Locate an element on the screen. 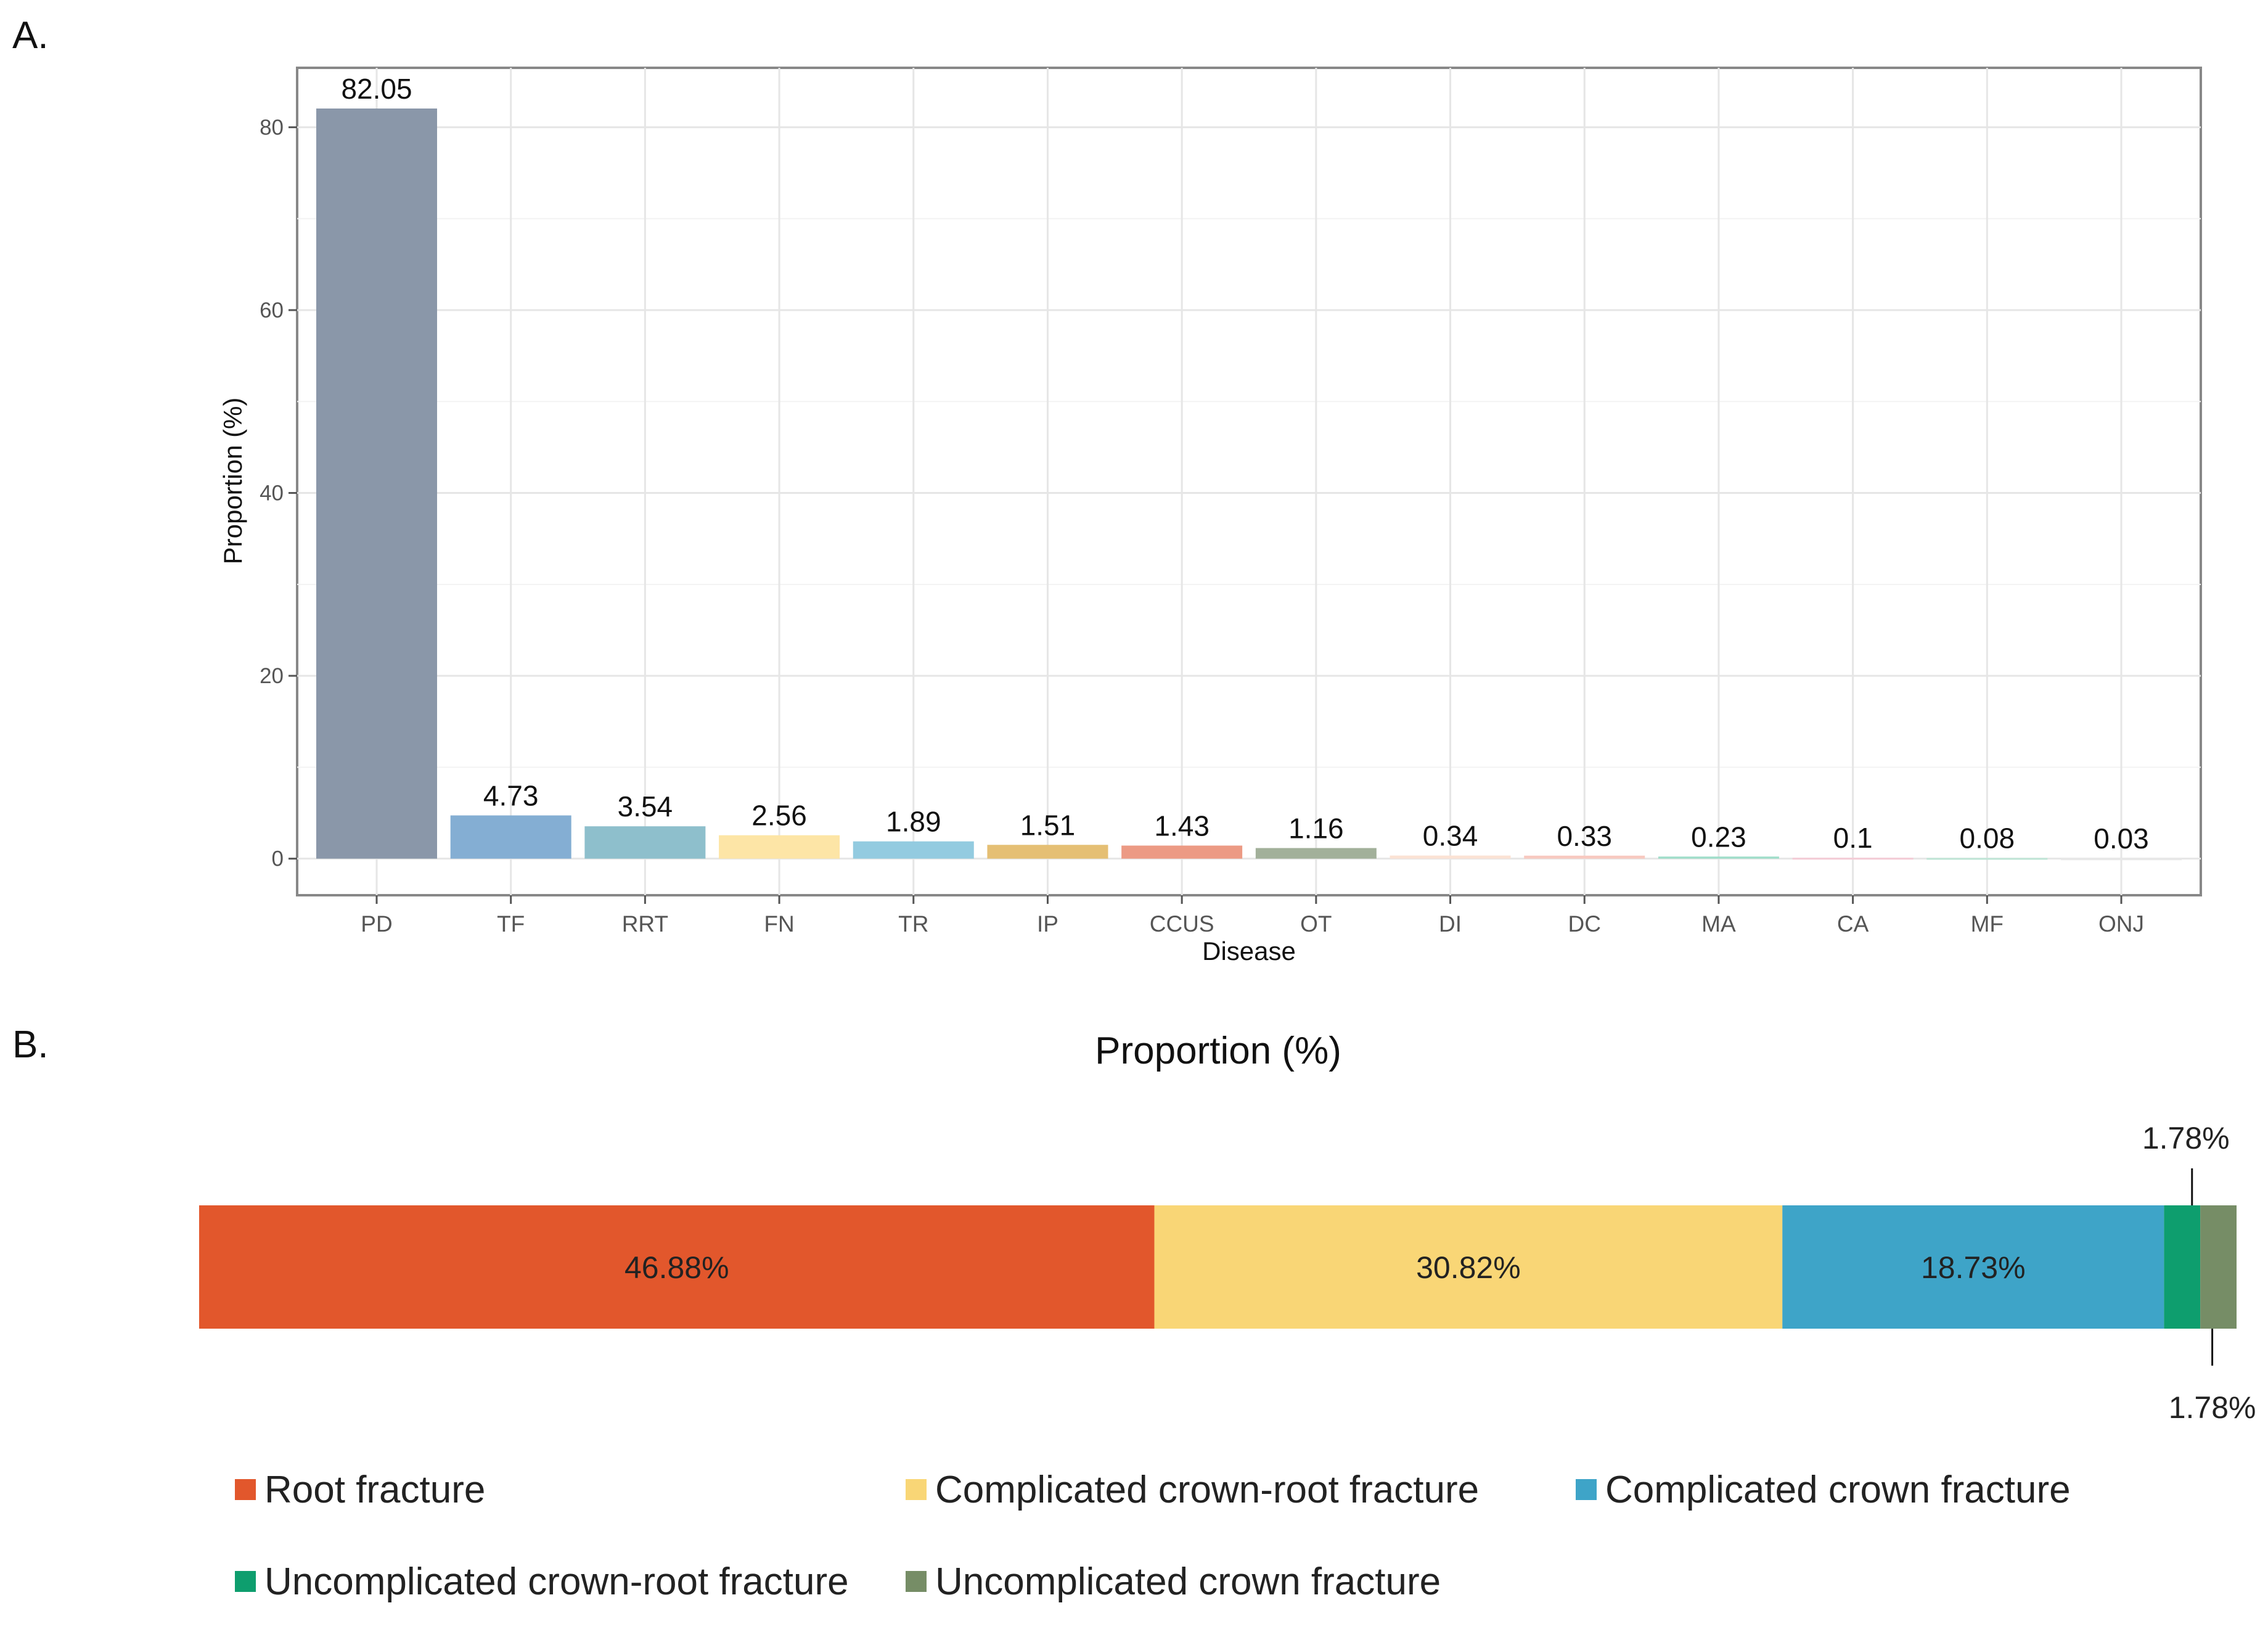 This screenshot has height=1632, width=2268. x-tick-label: DI is located at coordinates (1450, 924).